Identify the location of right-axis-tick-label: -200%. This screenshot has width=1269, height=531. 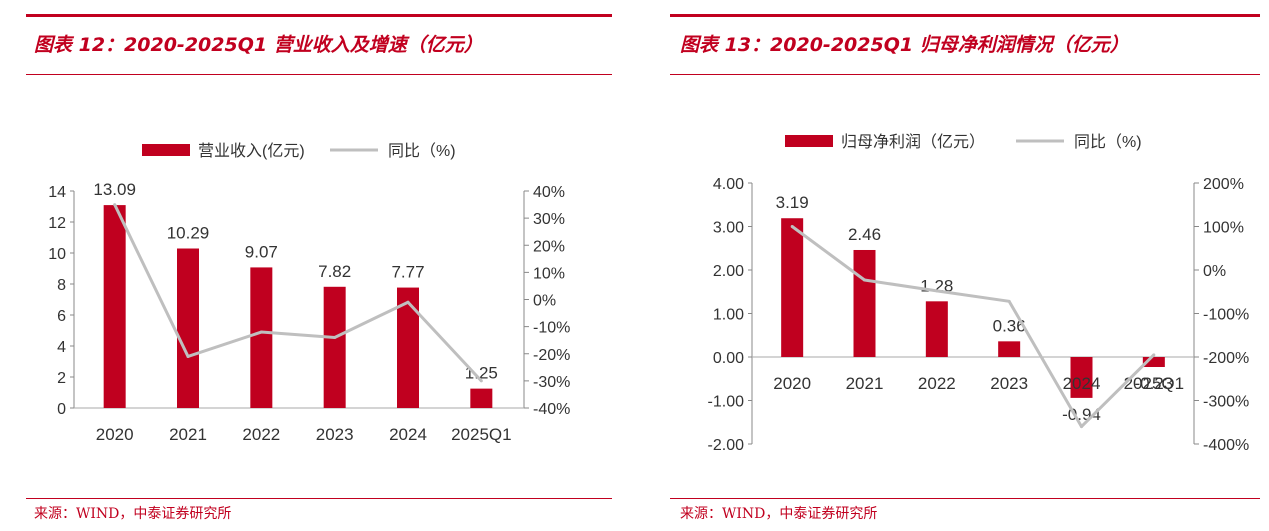
(1226, 358).